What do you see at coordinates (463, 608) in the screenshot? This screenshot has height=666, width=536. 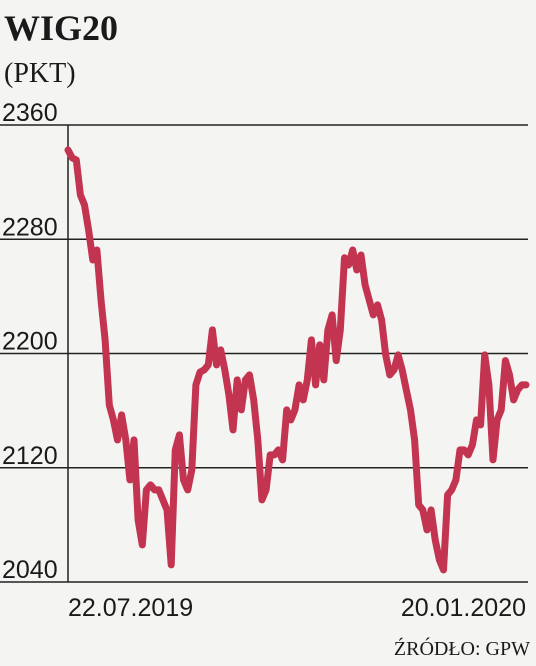 I see `x-tick-label: 20.01.2020` at bounding box center [463, 608].